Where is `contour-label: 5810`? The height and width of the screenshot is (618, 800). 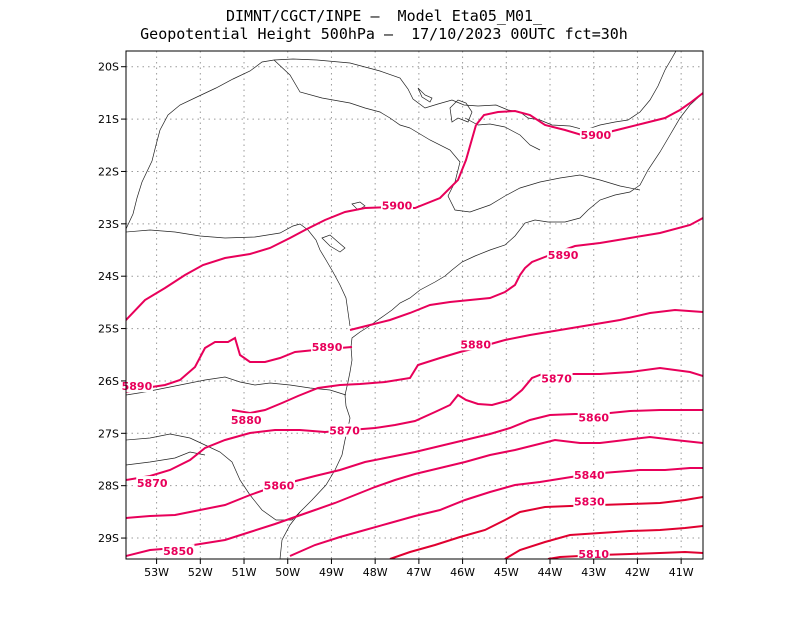 contour-label: 5810 is located at coordinates (593, 554).